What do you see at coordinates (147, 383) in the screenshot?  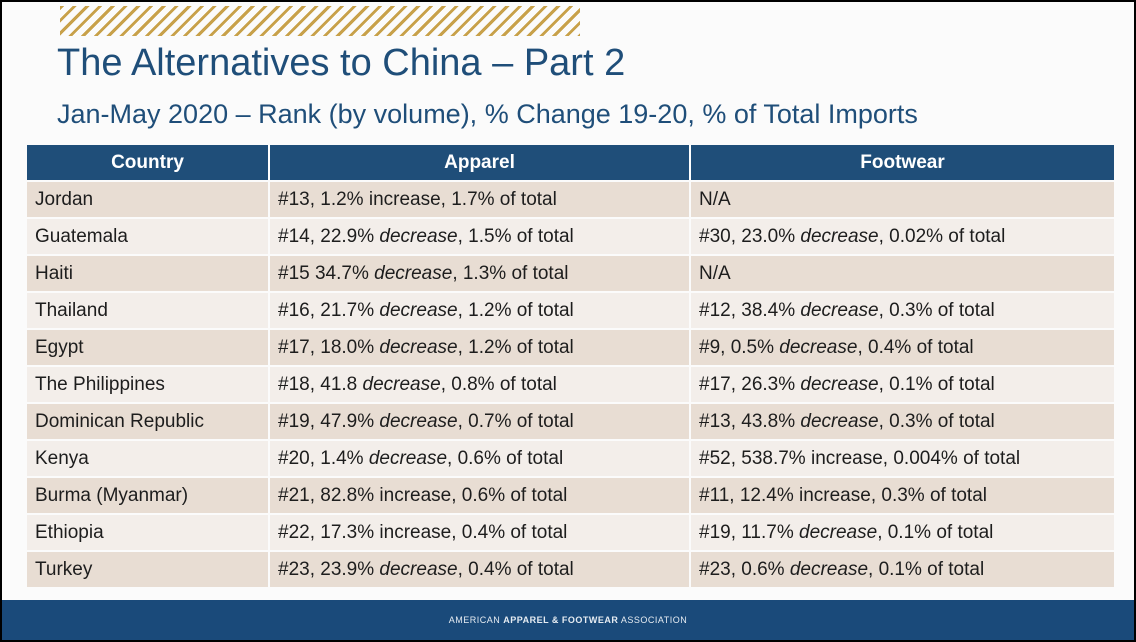 I see `country-cell: The Philippines` at bounding box center [147, 383].